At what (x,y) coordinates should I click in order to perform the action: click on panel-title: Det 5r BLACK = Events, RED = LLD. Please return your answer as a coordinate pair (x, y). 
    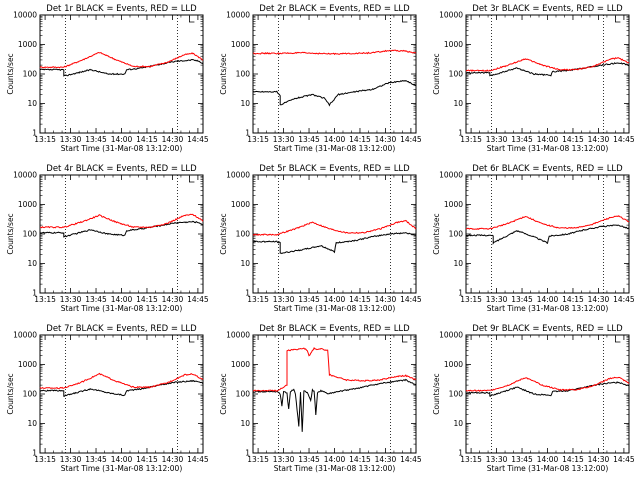
    Looking at the image, I should click on (334, 169).